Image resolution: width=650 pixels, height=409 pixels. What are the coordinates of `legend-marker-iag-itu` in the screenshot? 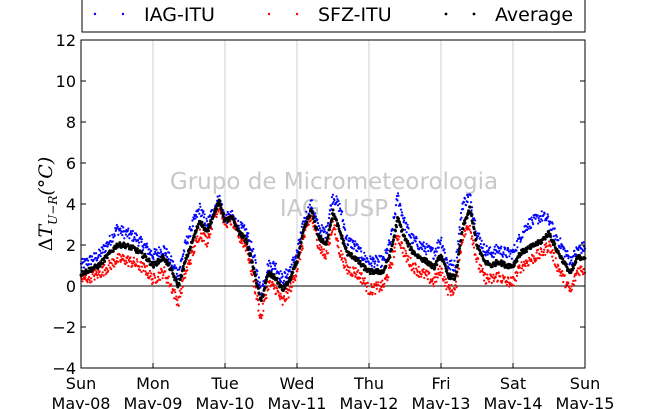 It's located at (95, 14).